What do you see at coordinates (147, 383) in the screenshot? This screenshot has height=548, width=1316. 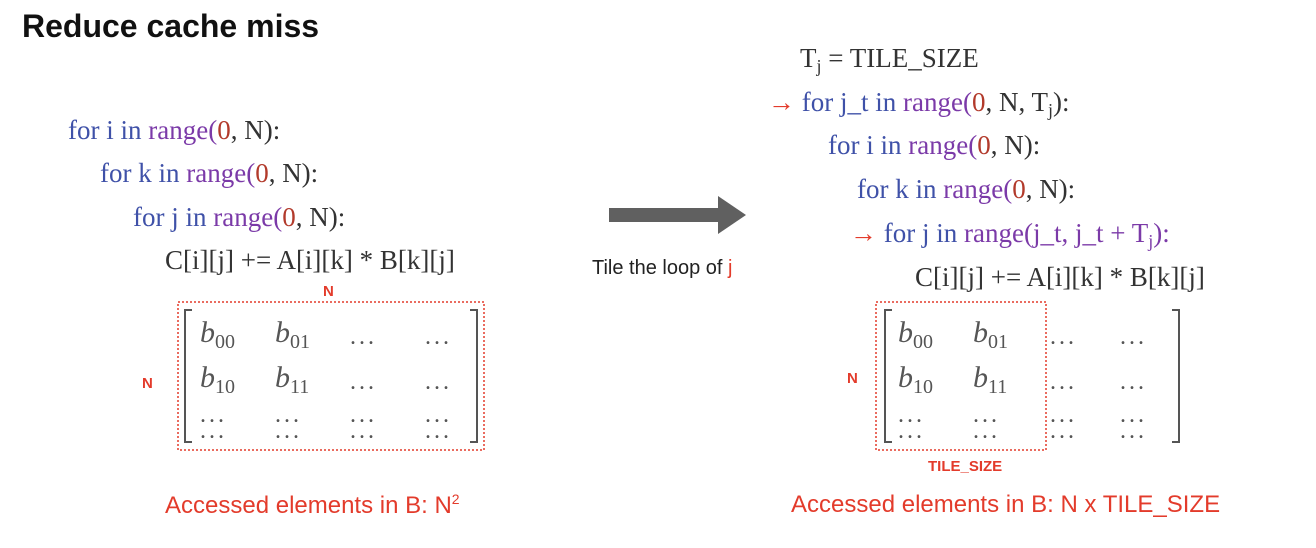 I see `n-left-label: N` at bounding box center [147, 383].